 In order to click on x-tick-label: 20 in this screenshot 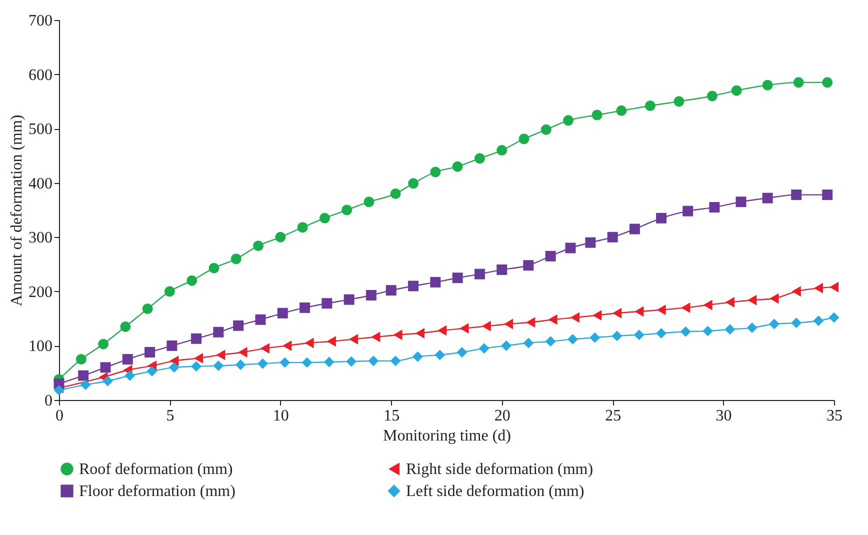, I will do `click(502, 416)`.